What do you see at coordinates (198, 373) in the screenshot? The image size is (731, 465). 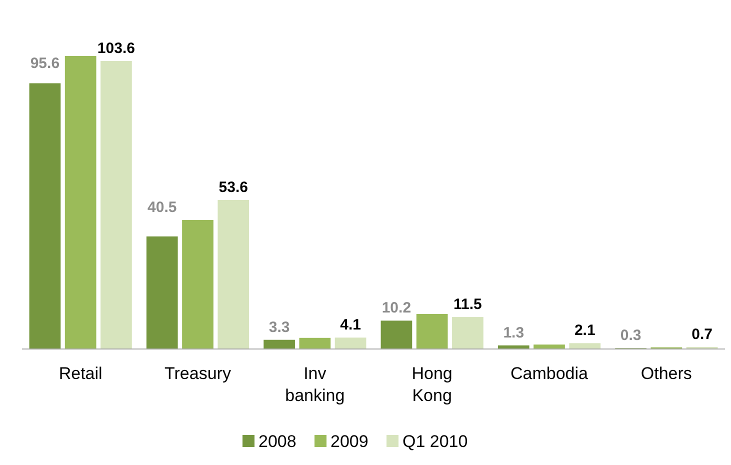 I see `x-tick-label: Treasury` at bounding box center [198, 373].